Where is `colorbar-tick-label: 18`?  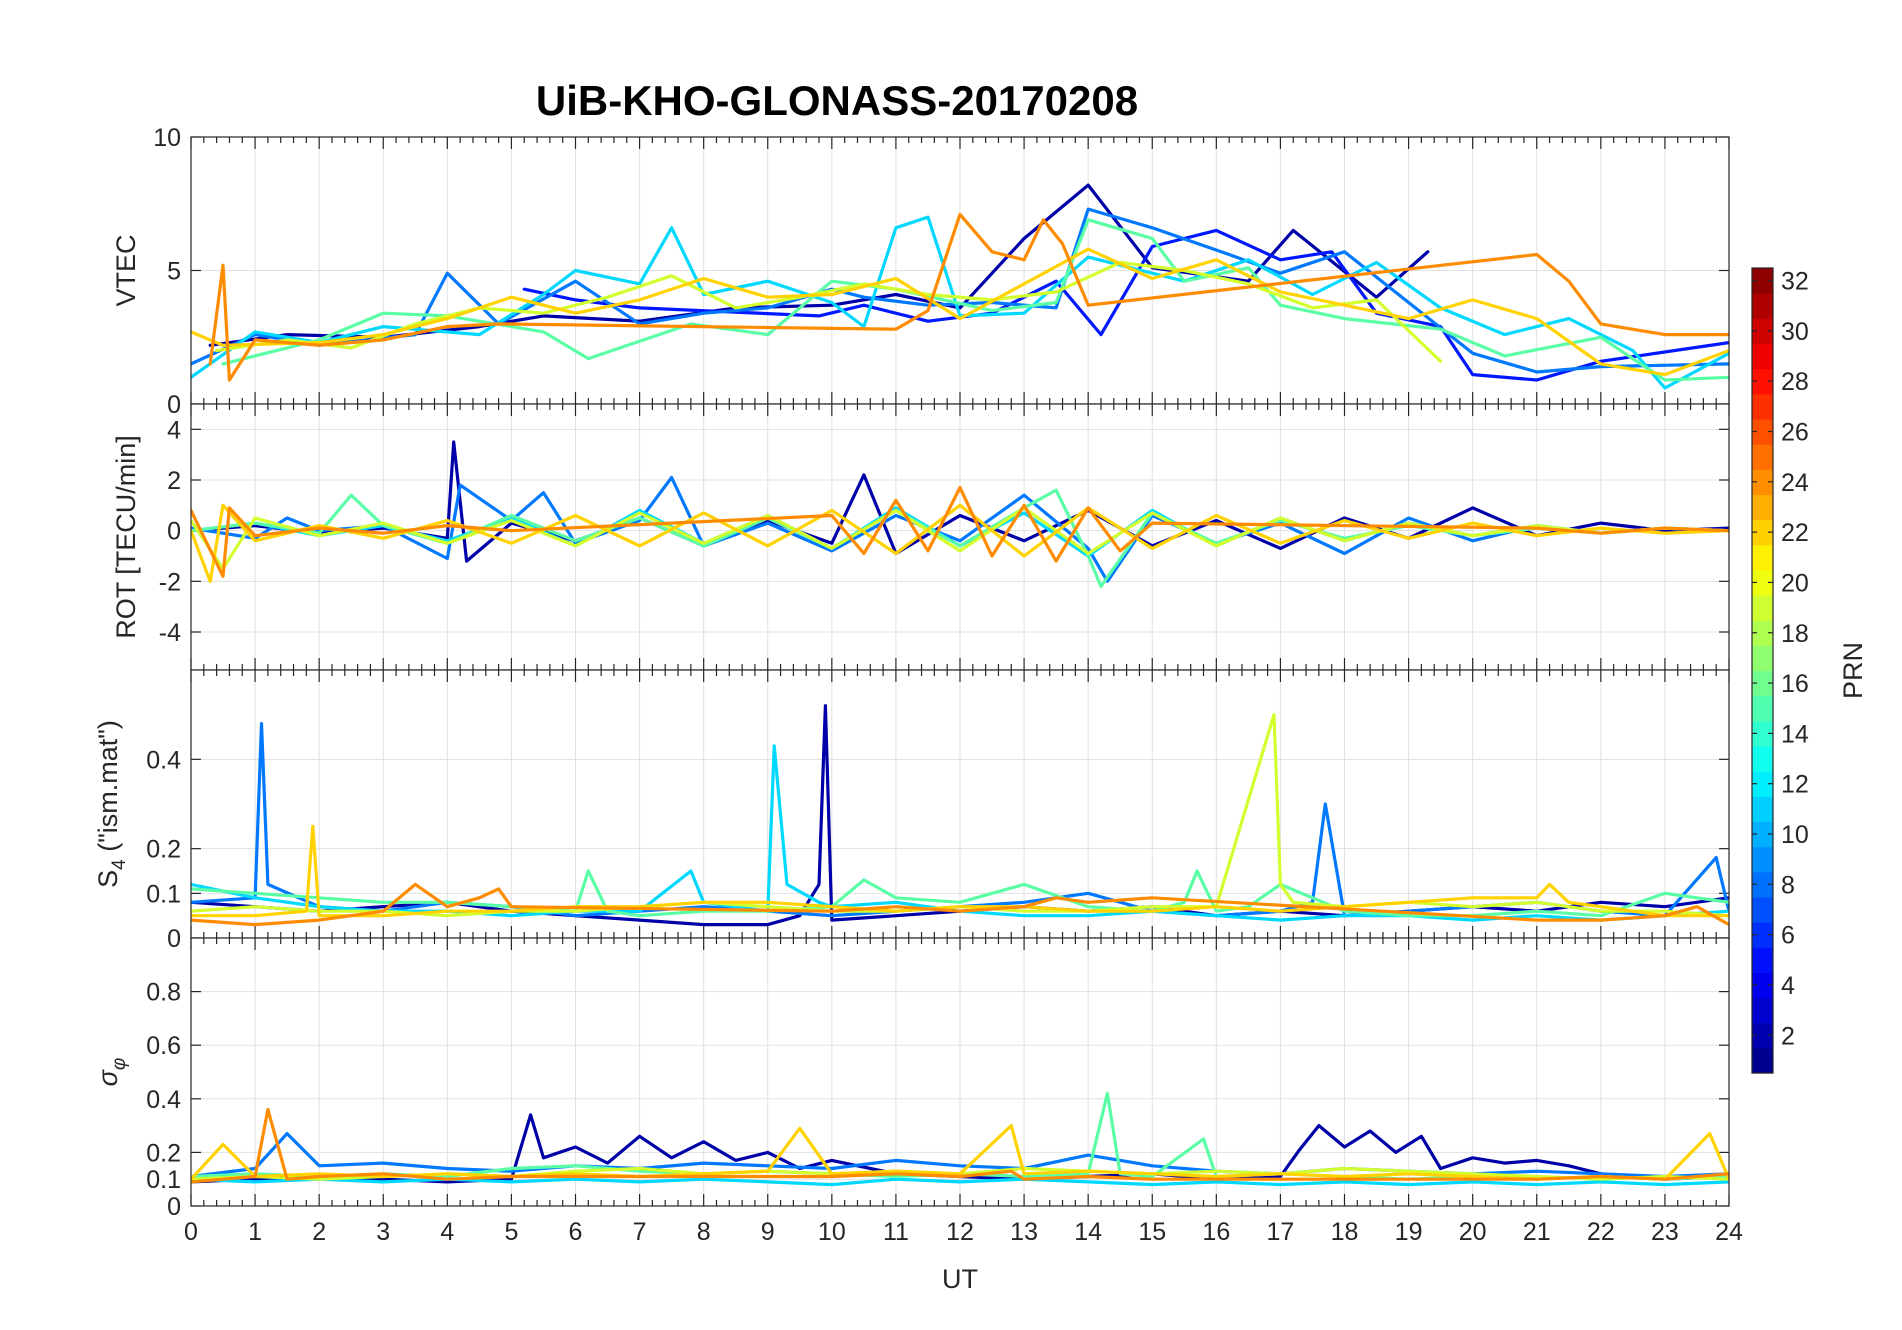
colorbar-tick-label: 18 is located at coordinates (1795, 634).